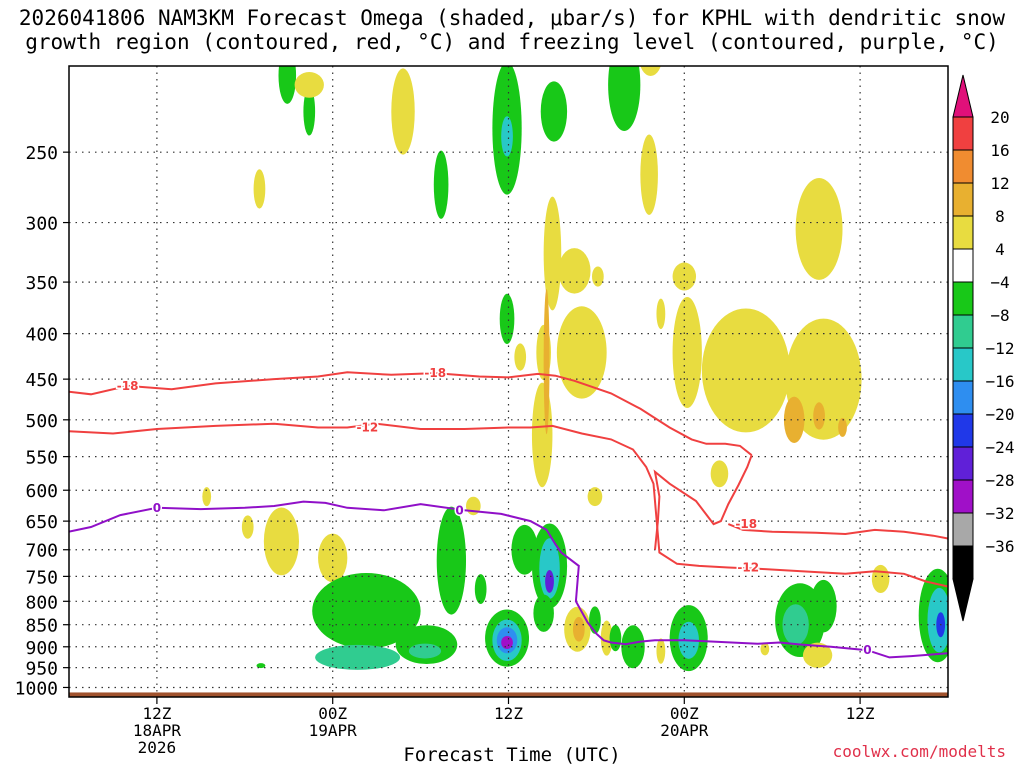  I want to click on colorbar-label-1: 16, so click(999, 150).